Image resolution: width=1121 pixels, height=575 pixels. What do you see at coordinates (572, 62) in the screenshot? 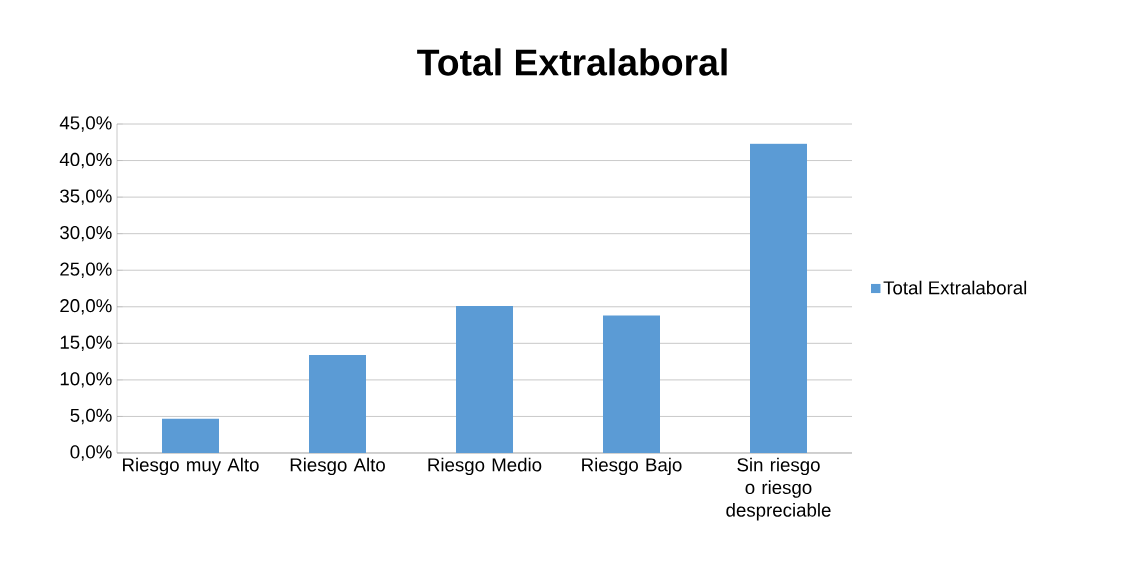
I see `chart-title: Total Extralaboral` at bounding box center [572, 62].